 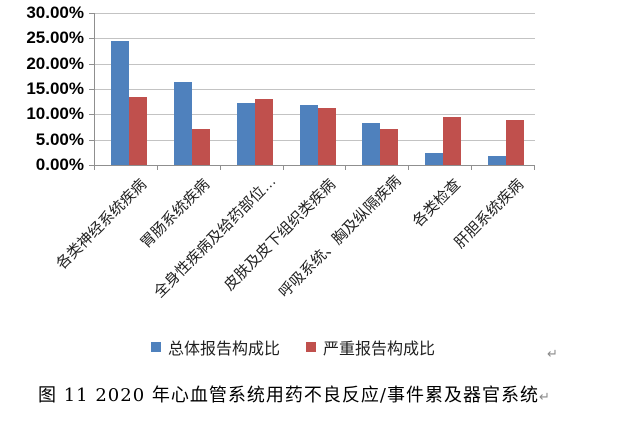 What do you see at coordinates (55, 114) in the screenshot?
I see `y-axis-tick-label: 10.00%` at bounding box center [55, 114].